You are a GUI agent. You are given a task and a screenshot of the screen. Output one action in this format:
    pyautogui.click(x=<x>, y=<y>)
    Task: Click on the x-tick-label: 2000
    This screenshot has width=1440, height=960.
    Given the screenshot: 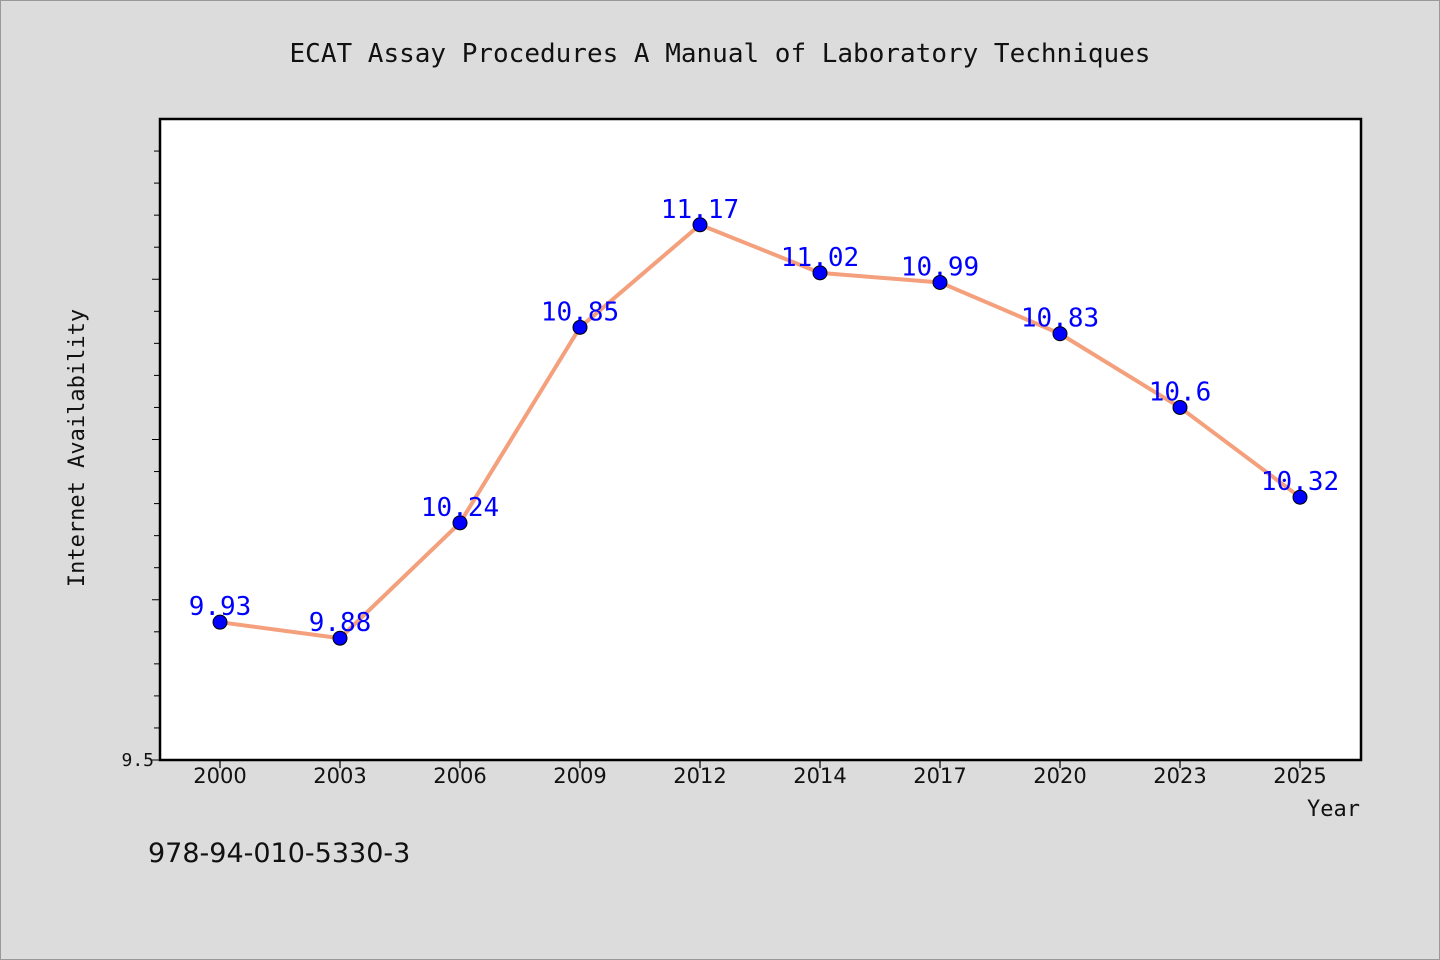 What is the action you would take?
    pyautogui.click(x=219, y=776)
    